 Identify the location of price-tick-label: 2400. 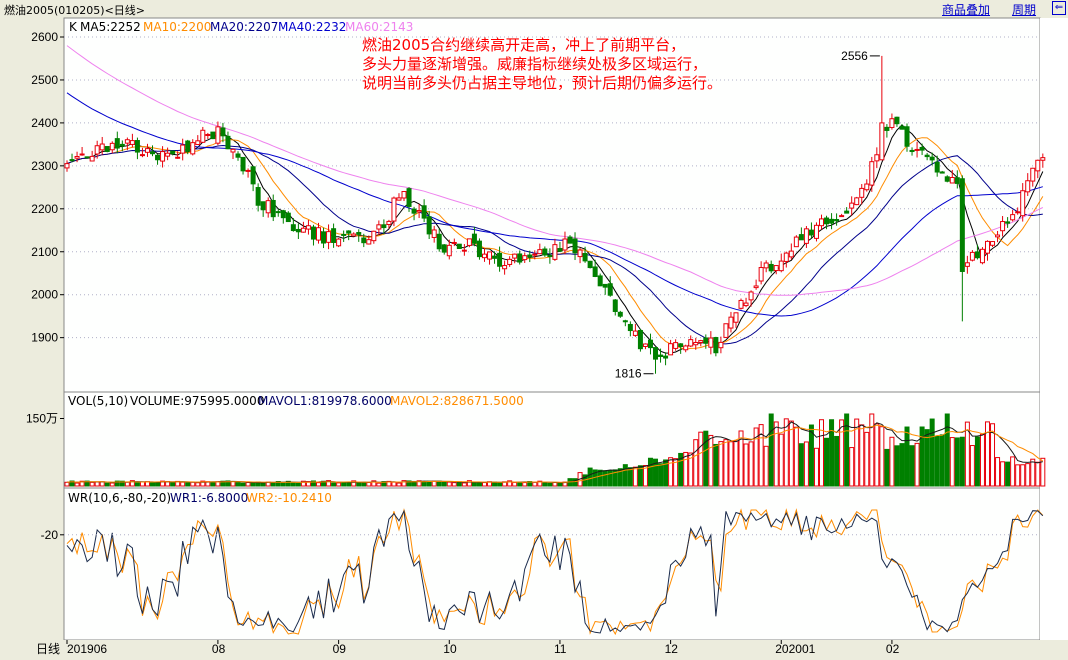
(44, 123).